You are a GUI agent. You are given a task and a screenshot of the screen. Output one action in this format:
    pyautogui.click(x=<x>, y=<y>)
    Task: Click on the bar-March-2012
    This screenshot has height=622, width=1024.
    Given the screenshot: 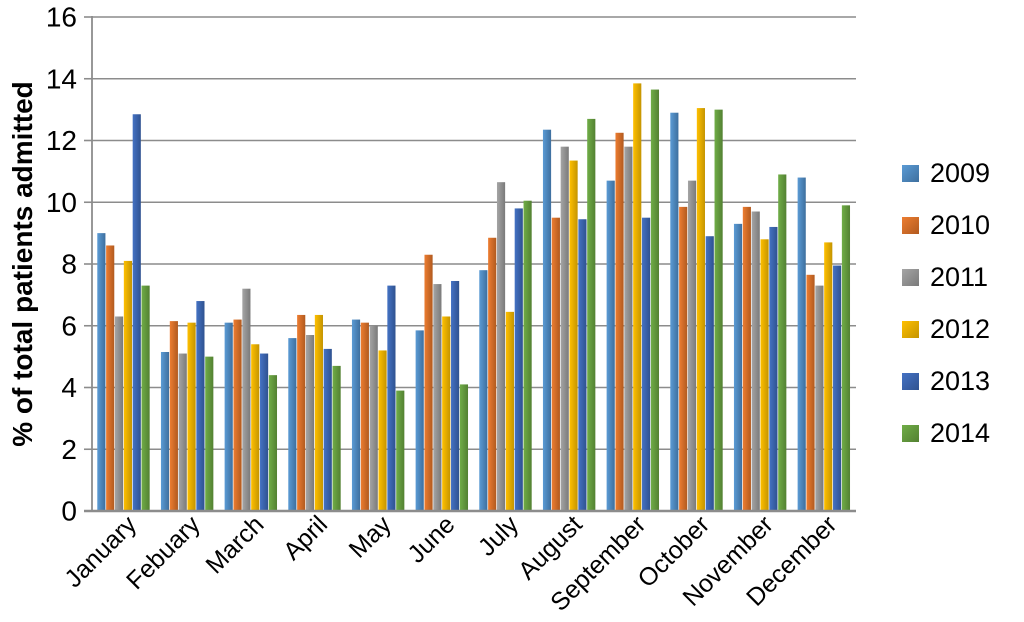 What is the action you would take?
    pyautogui.click(x=255, y=427)
    